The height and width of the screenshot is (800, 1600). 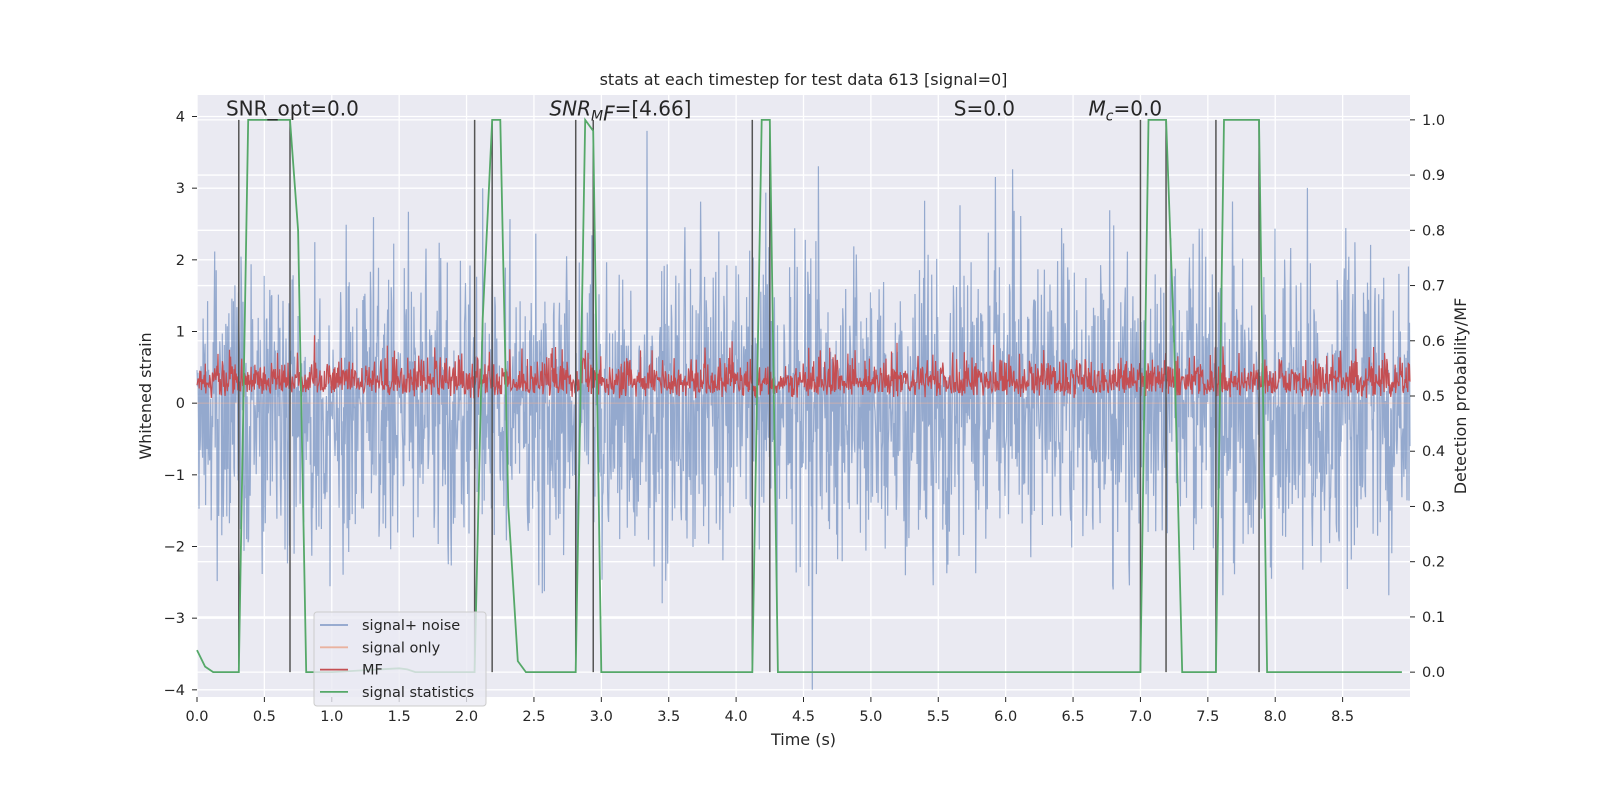 I want to click on x-tick-label-15: 7.5, so click(x=1207, y=717).